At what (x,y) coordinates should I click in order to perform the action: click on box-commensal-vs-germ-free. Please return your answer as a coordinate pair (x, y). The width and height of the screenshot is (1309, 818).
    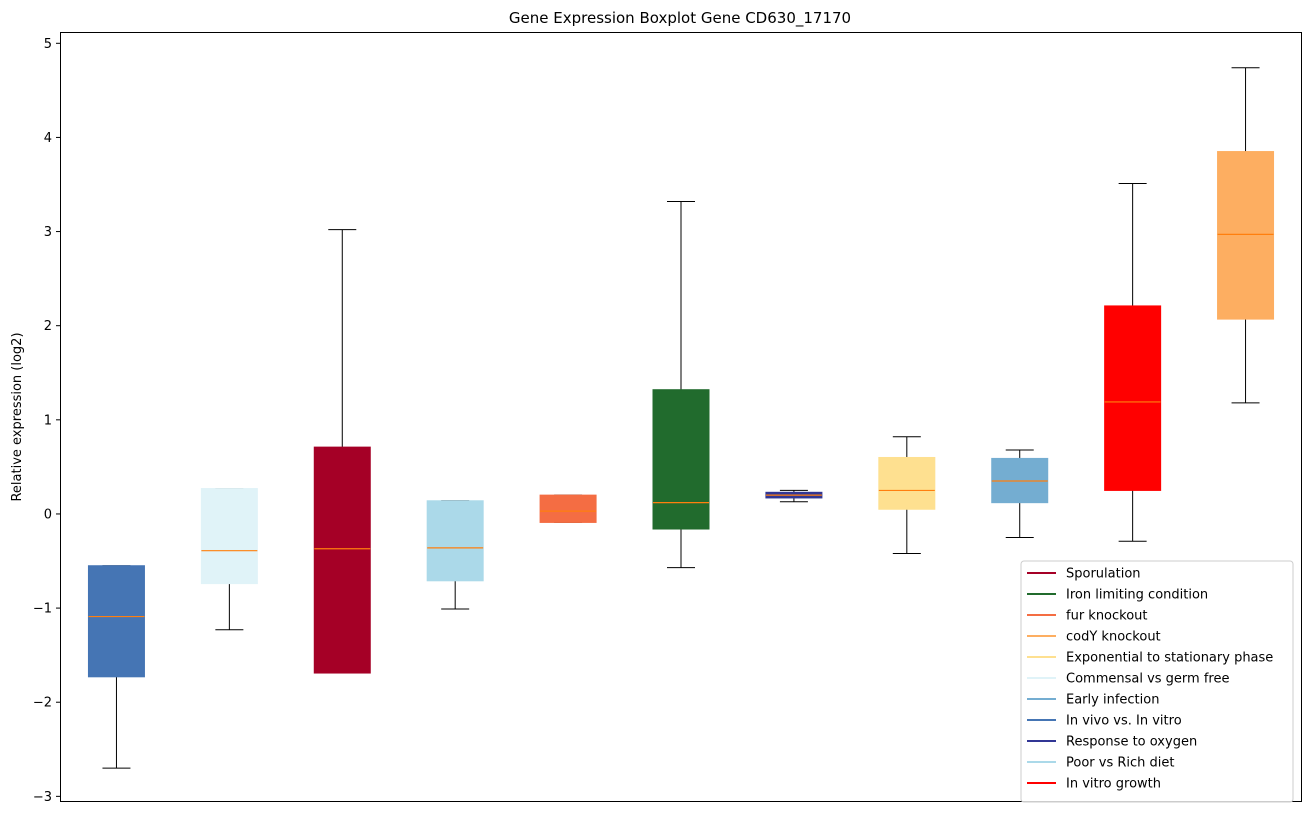
    Looking at the image, I should click on (229, 559).